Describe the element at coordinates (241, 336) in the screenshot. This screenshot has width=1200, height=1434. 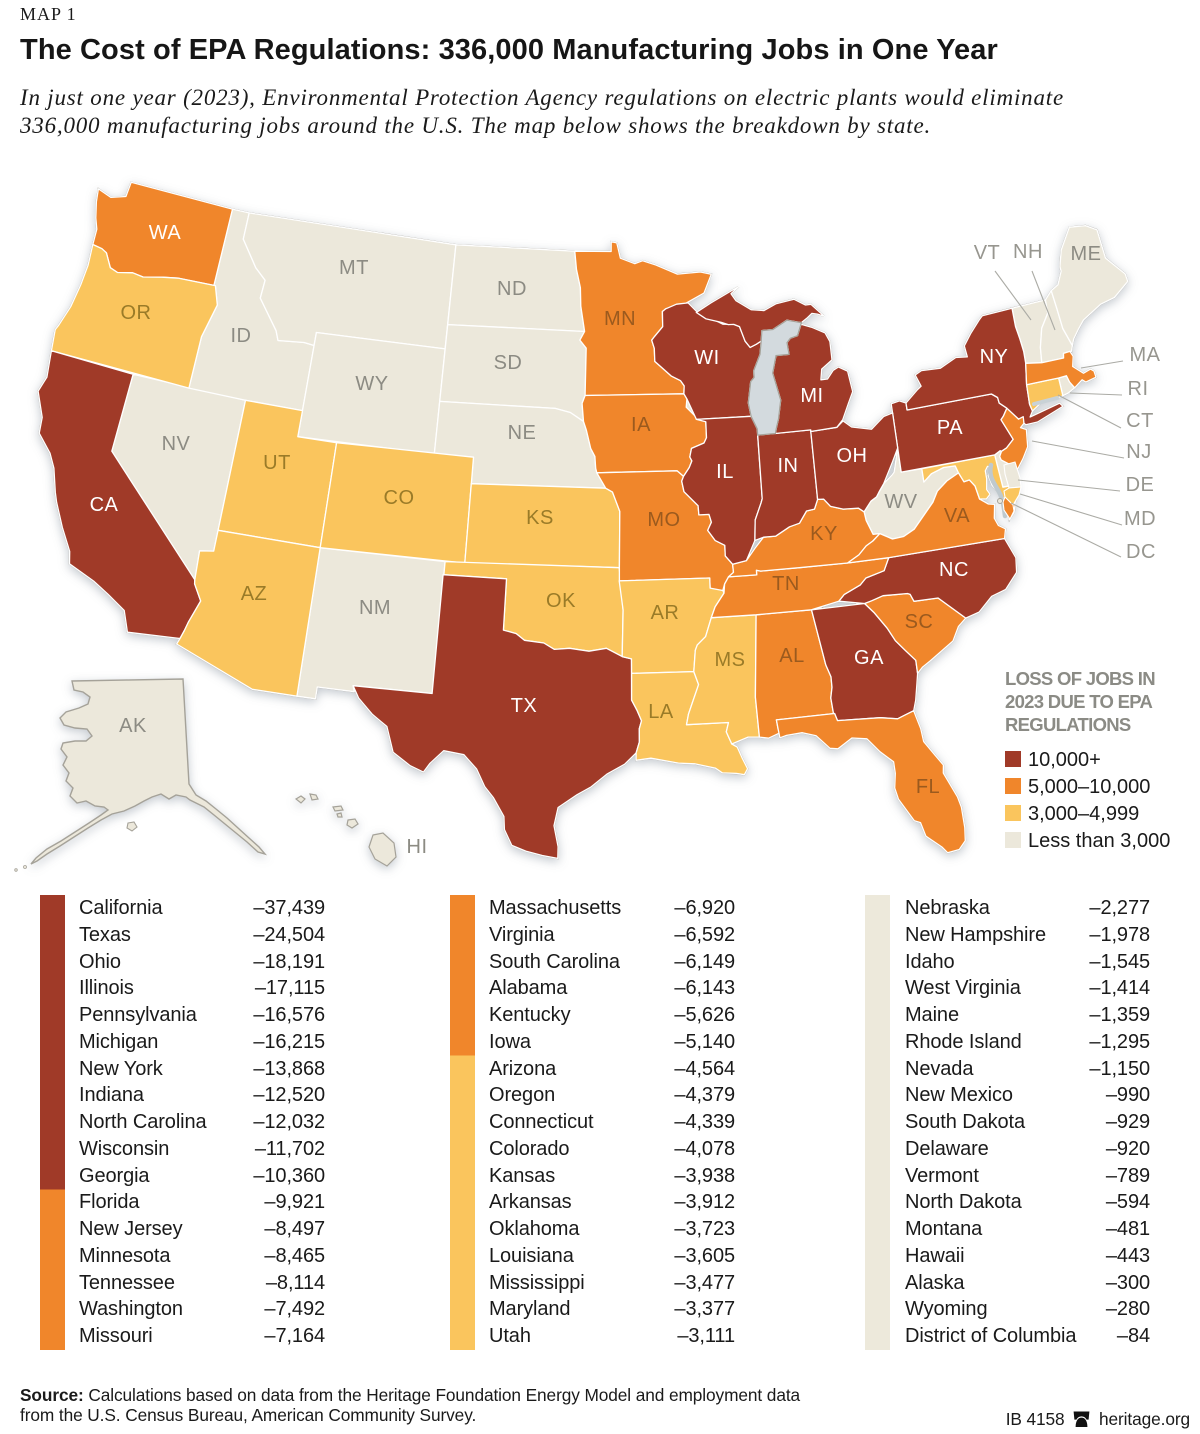
I see `svg-text: ID` at that location.